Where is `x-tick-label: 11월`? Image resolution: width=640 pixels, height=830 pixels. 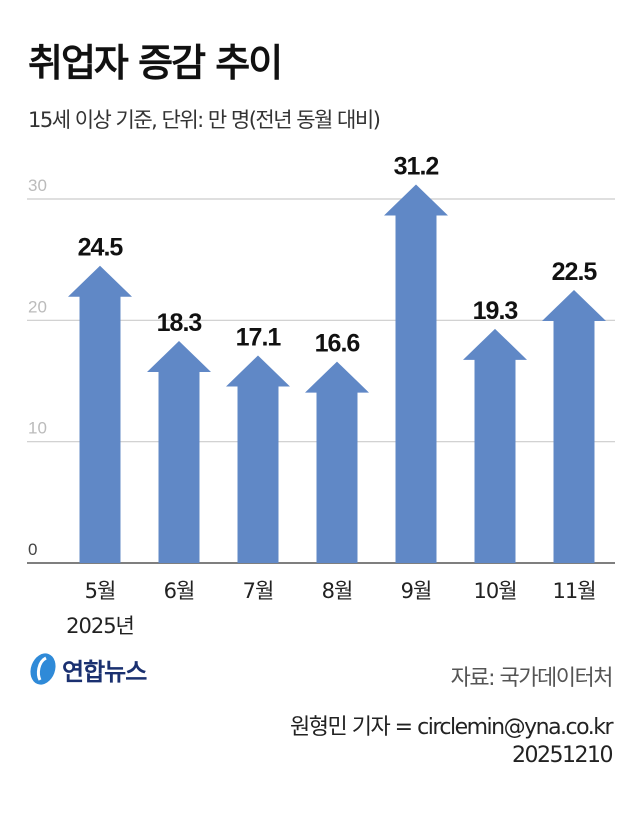 x-tick-label: 11월 is located at coordinates (573, 591).